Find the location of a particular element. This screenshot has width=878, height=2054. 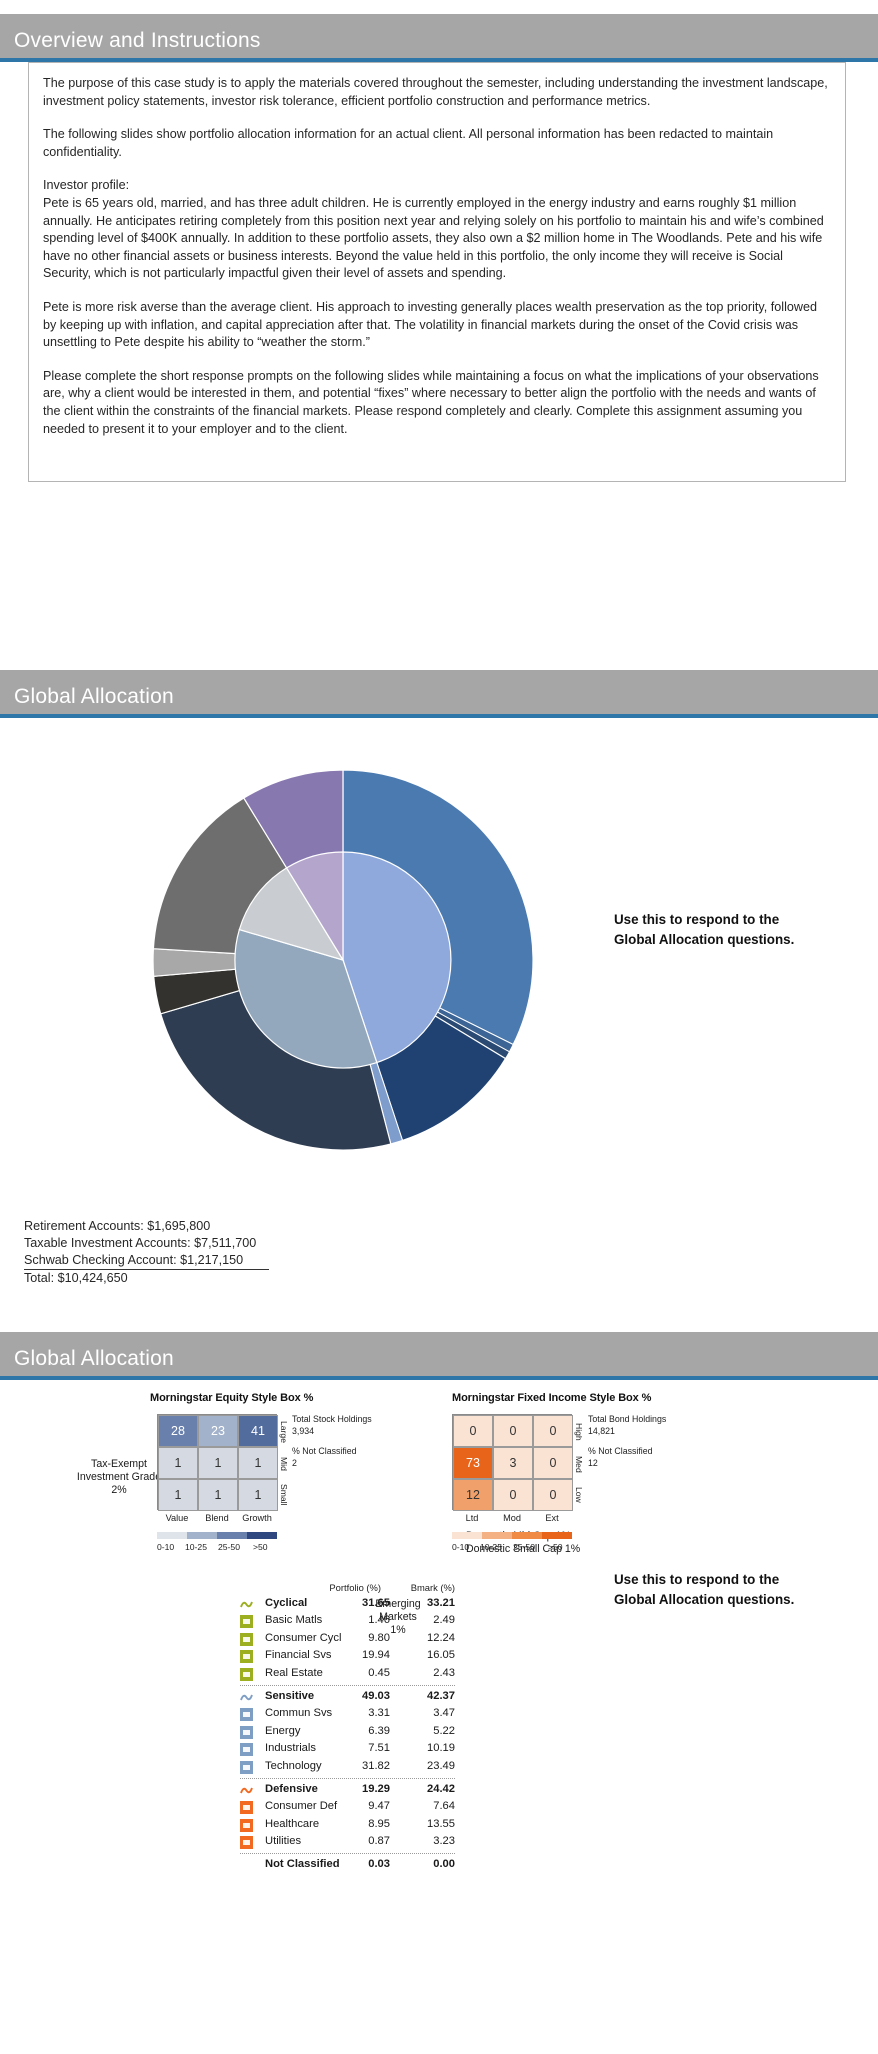

equity-cell-small-growth: 1 is located at coordinates (258, 1495).